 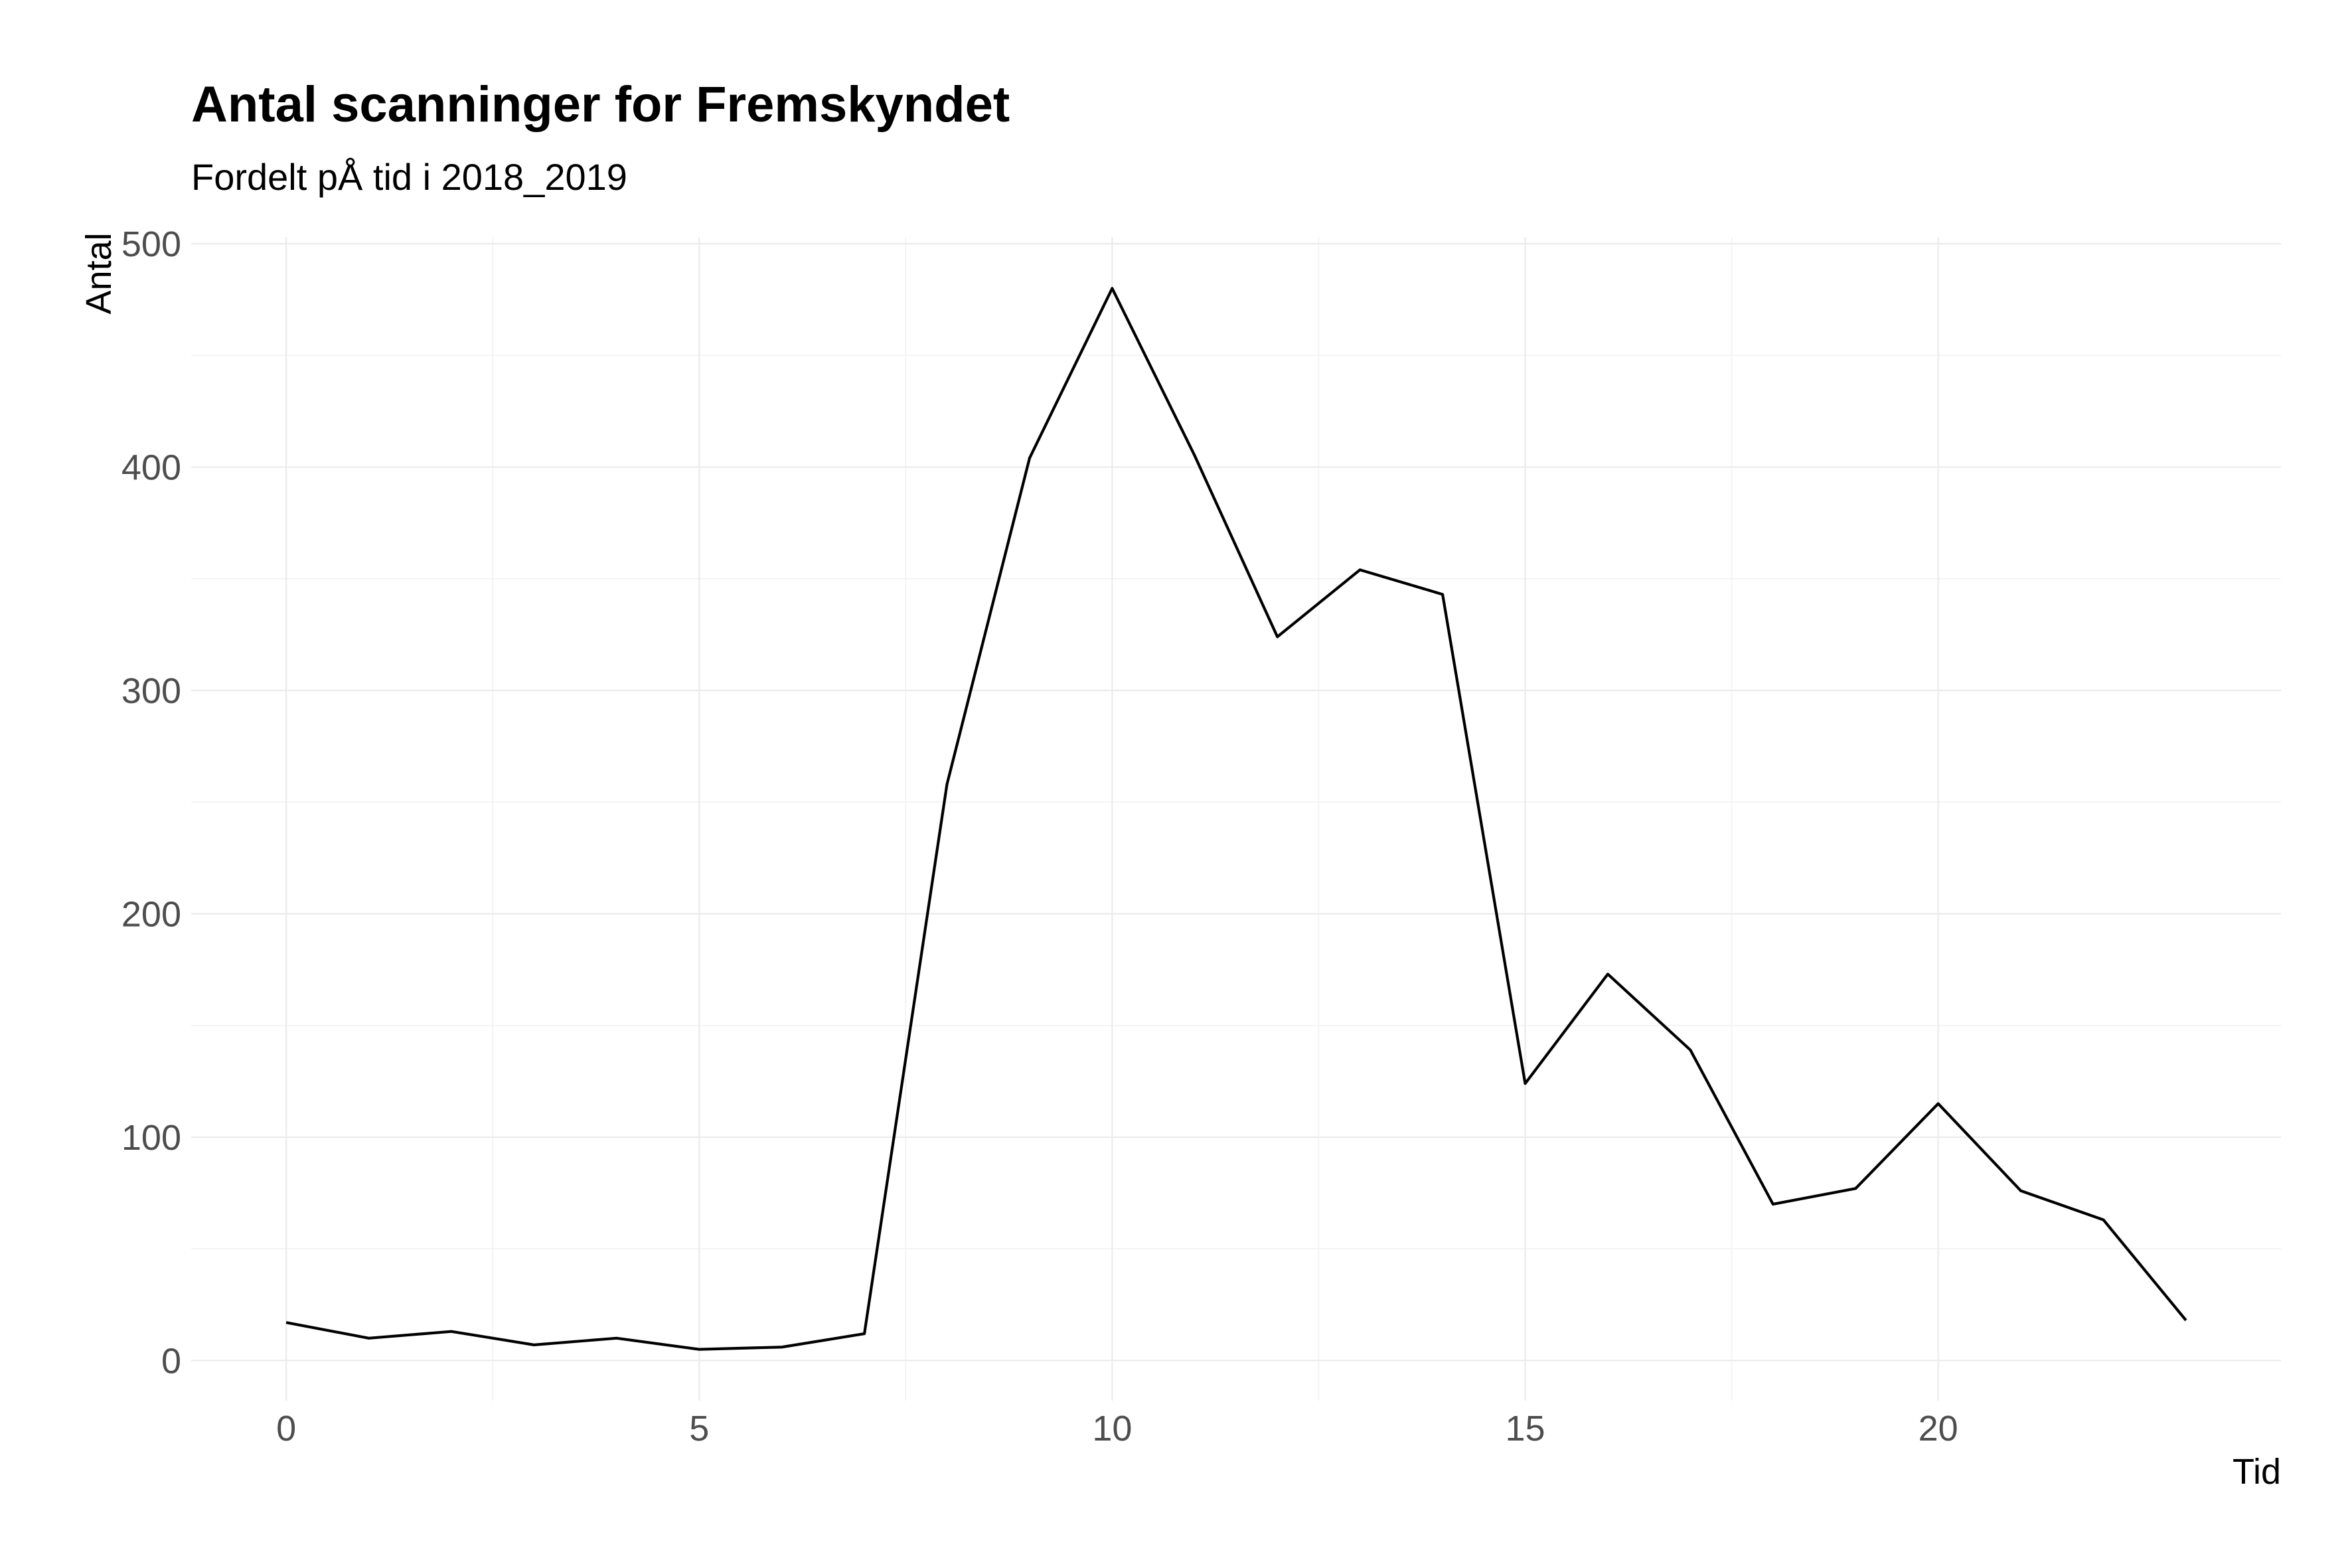 What do you see at coordinates (409, 177) in the screenshot?
I see `chart-subtitle: Fordelt pÅ tid i 2018_2019` at bounding box center [409, 177].